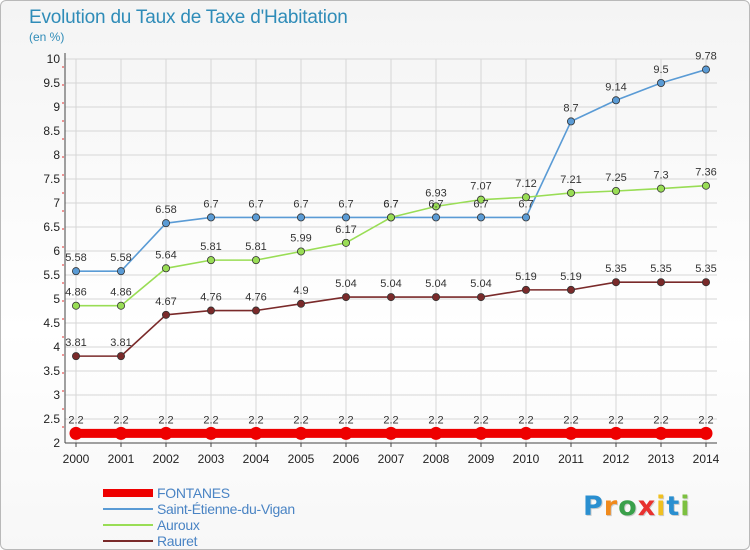 Image resolution: width=750 pixels, height=550 pixels. Describe the element at coordinates (210, 247) in the screenshot. I see `data-label: 5.81` at that location.